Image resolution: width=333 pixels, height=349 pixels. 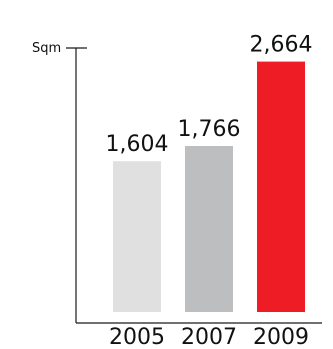 What do you see at coordinates (281, 186) in the screenshot?
I see `bar-2009` at bounding box center [281, 186].